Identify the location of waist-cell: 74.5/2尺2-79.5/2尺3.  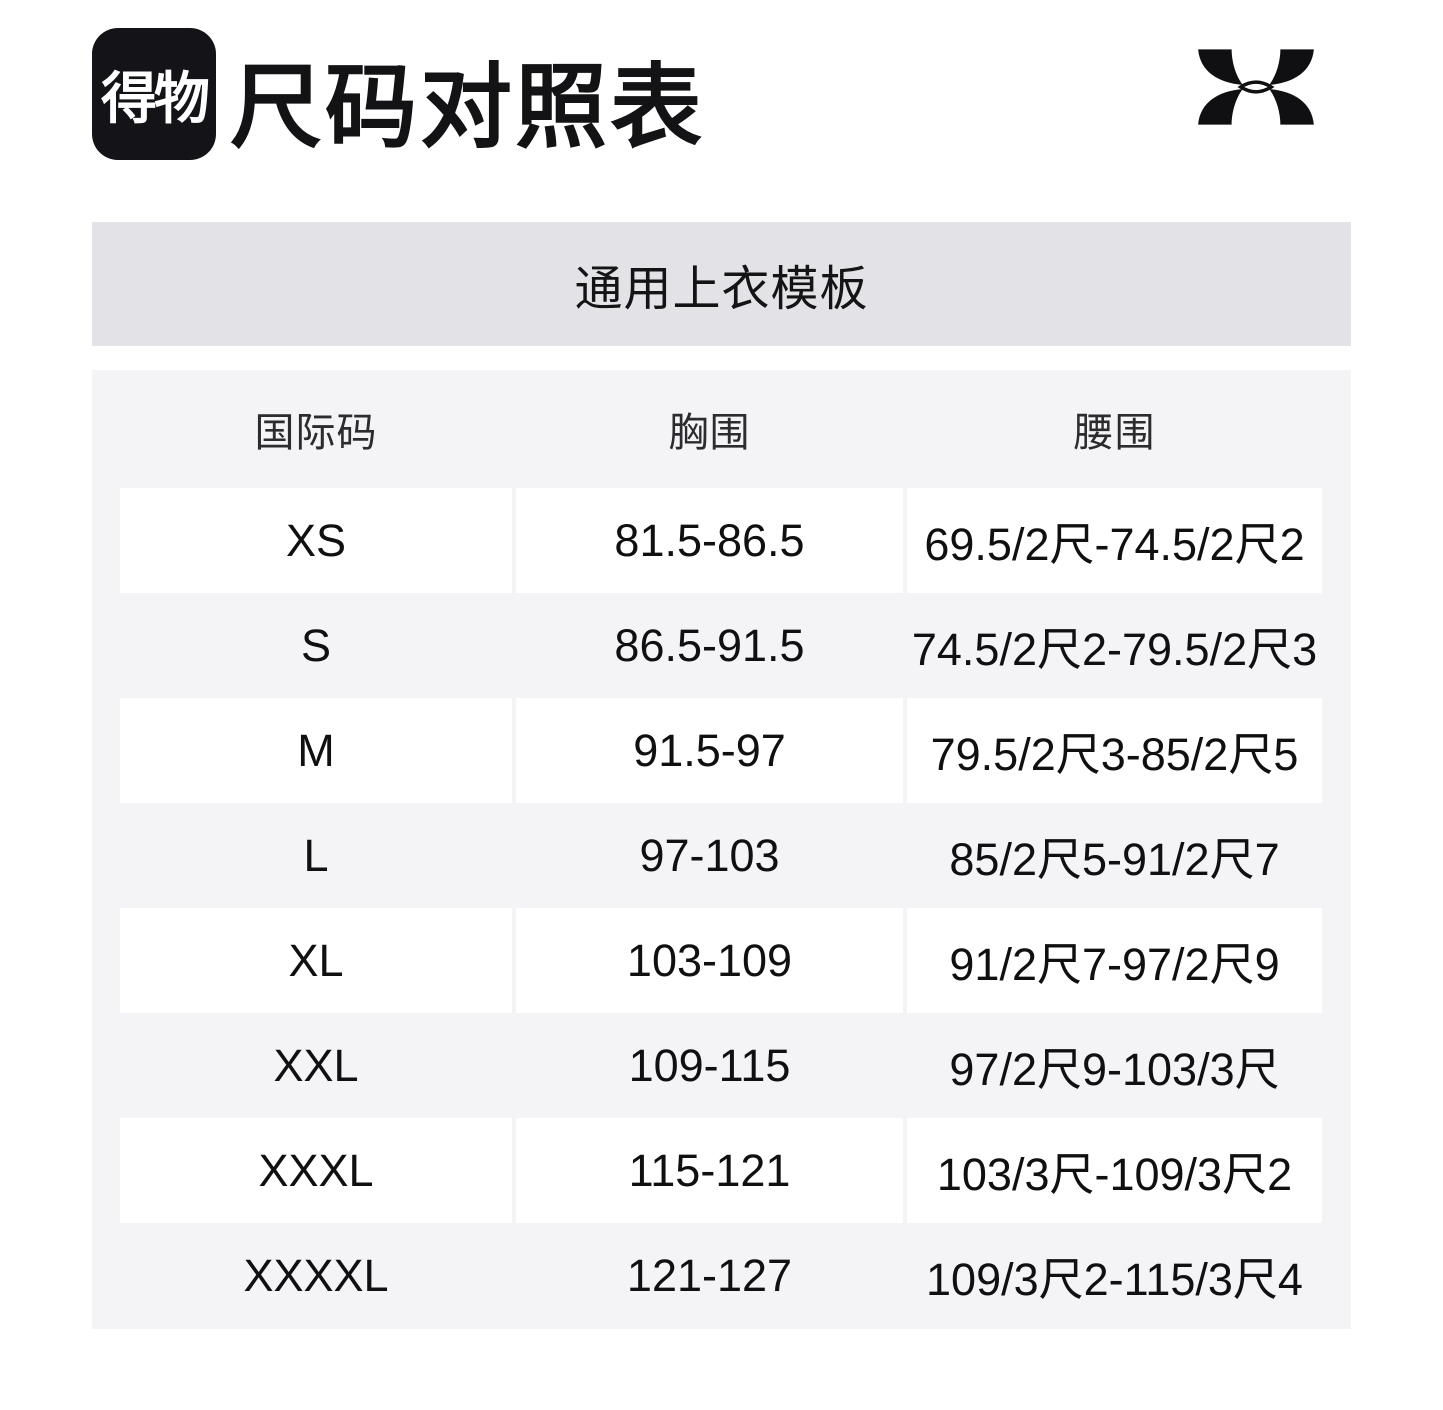
(1114, 649).